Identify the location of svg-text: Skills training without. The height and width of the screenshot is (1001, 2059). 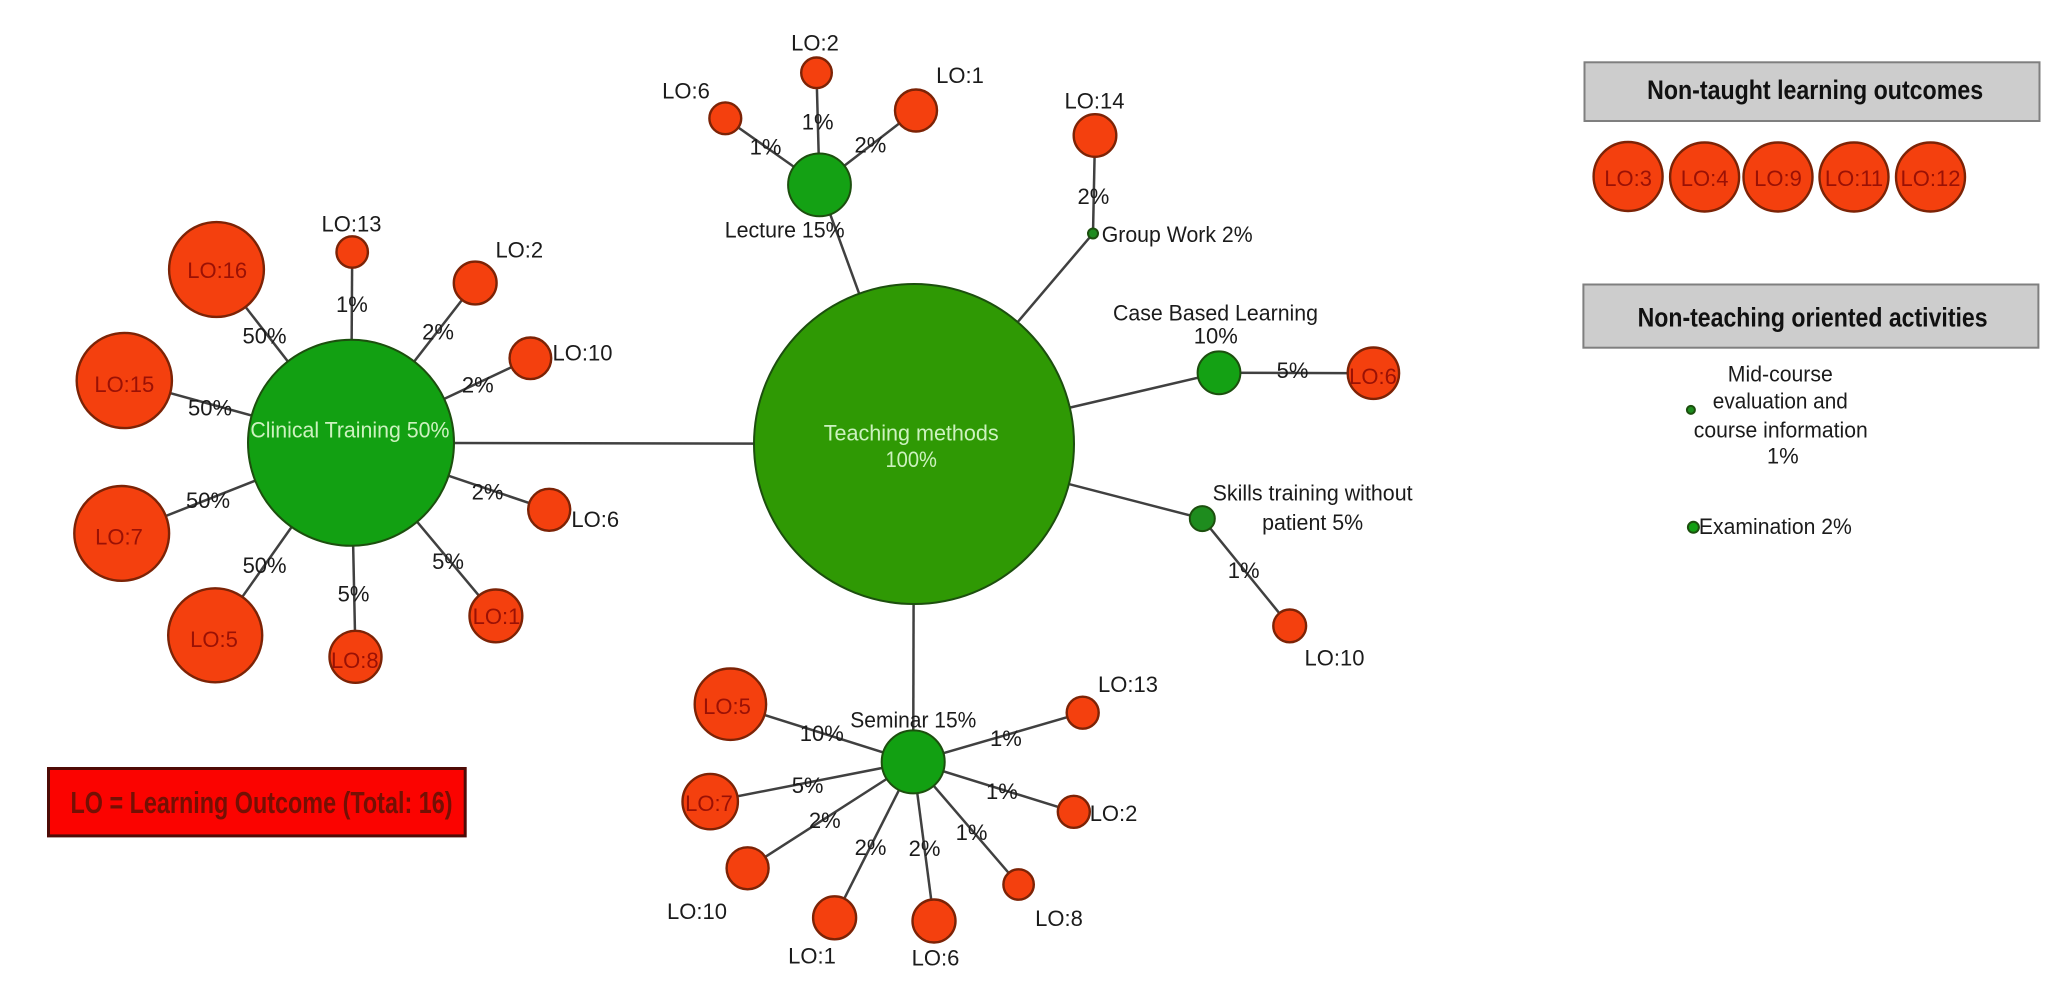
(1313, 493).